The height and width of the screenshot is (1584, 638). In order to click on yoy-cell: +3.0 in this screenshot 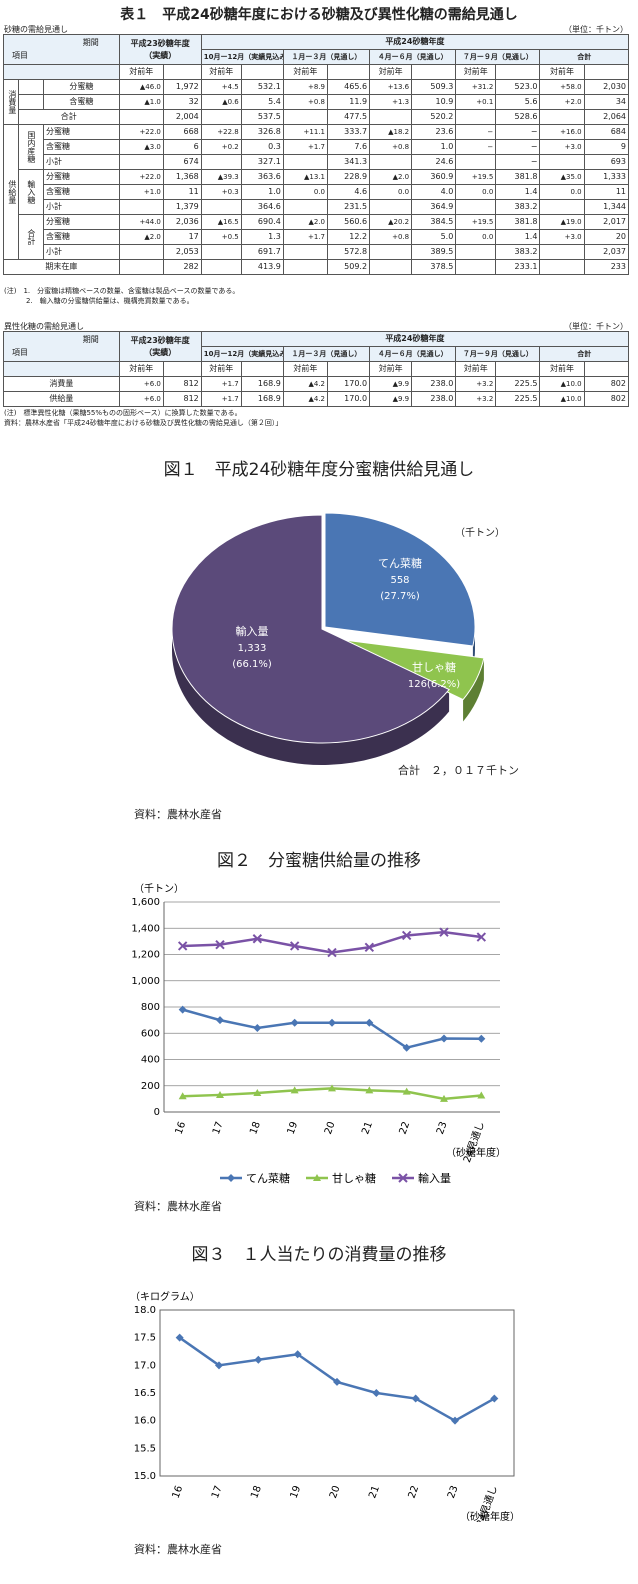, I will do `click(562, 147)`.